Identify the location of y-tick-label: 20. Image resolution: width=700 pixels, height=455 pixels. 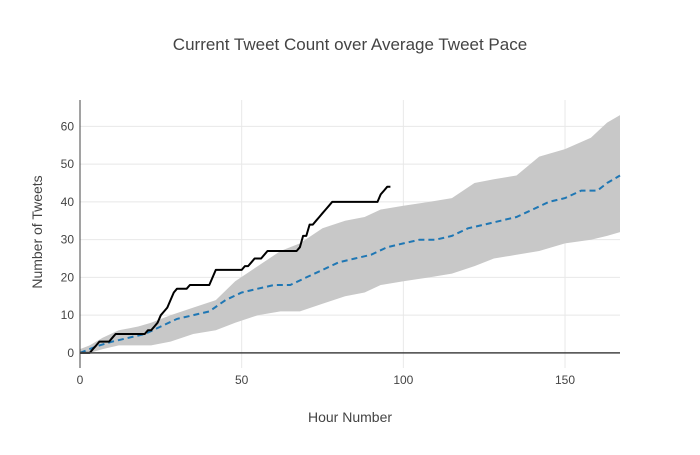
(68, 277).